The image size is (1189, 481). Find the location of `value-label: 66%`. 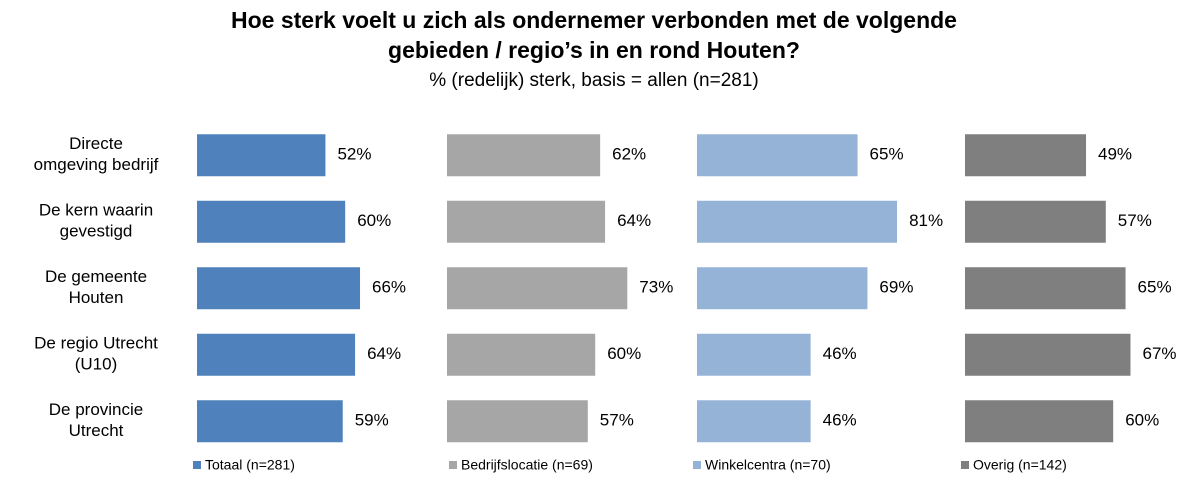

value-label: 66% is located at coordinates (389, 287).